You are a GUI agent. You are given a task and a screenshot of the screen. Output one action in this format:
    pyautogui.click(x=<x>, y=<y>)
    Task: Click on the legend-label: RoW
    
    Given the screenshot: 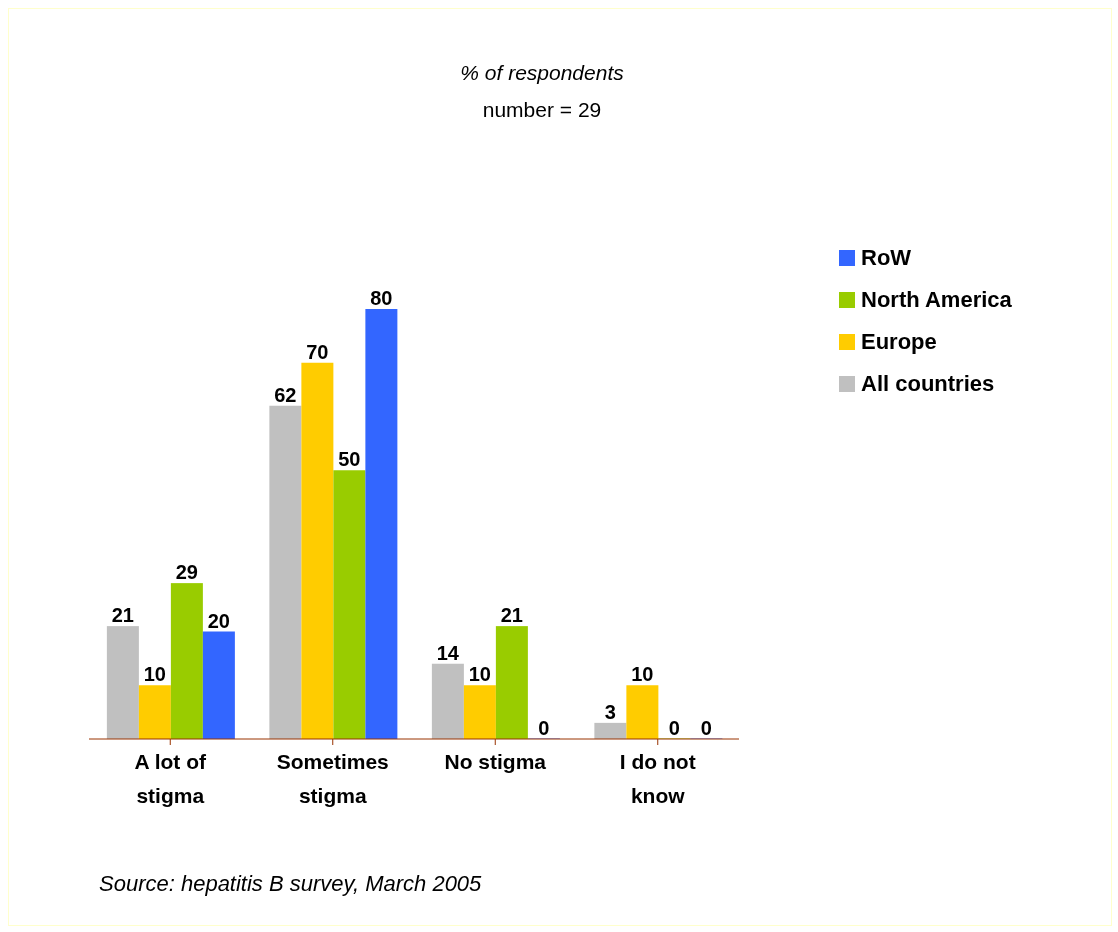 What is the action you would take?
    pyautogui.click(x=886, y=258)
    